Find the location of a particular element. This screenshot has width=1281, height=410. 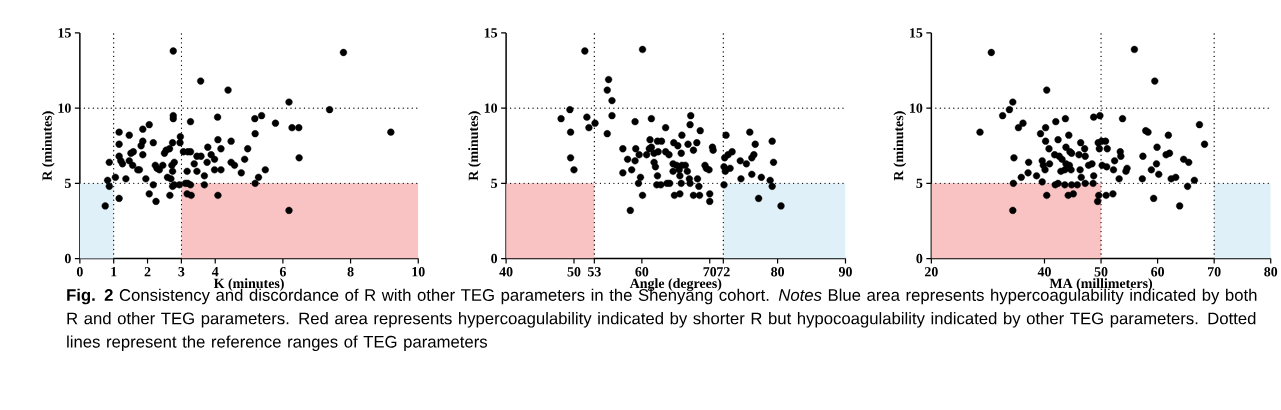

x-tick-label: 53 is located at coordinates (594, 271).